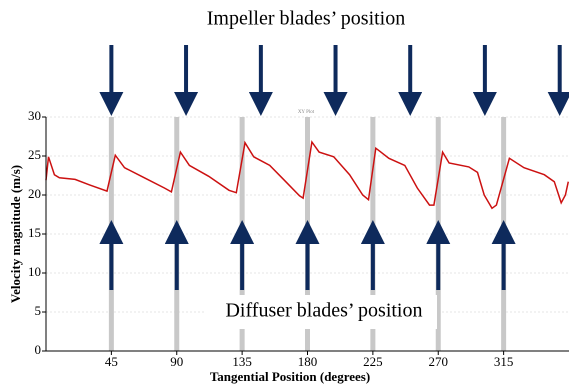  Describe the element at coordinates (34, 232) in the screenshot. I see `y-tick-label: 15` at that location.